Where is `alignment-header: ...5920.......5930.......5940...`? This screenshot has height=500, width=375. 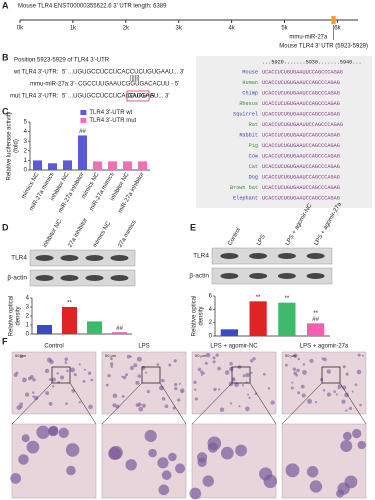 alignment-header: ...5920.......5930.......5940... is located at coordinates (312, 62).